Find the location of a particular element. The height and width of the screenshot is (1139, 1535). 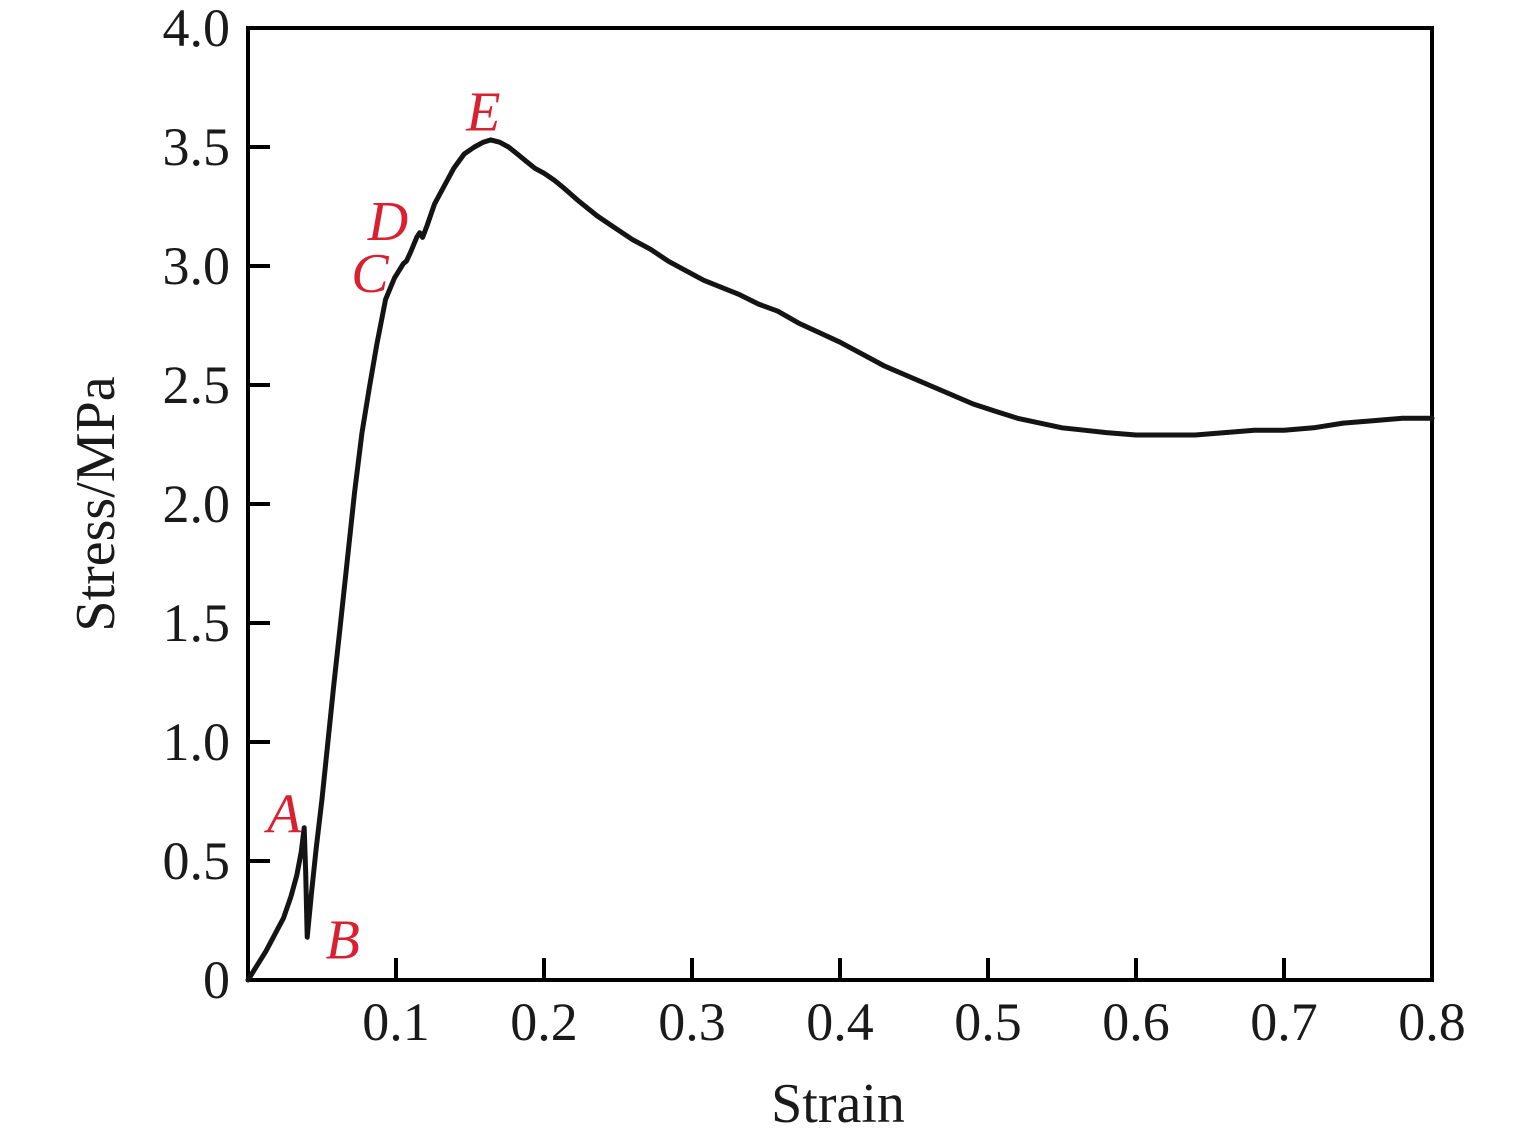

x-tick-label-0.7: 0.7 is located at coordinates (1284, 1022).